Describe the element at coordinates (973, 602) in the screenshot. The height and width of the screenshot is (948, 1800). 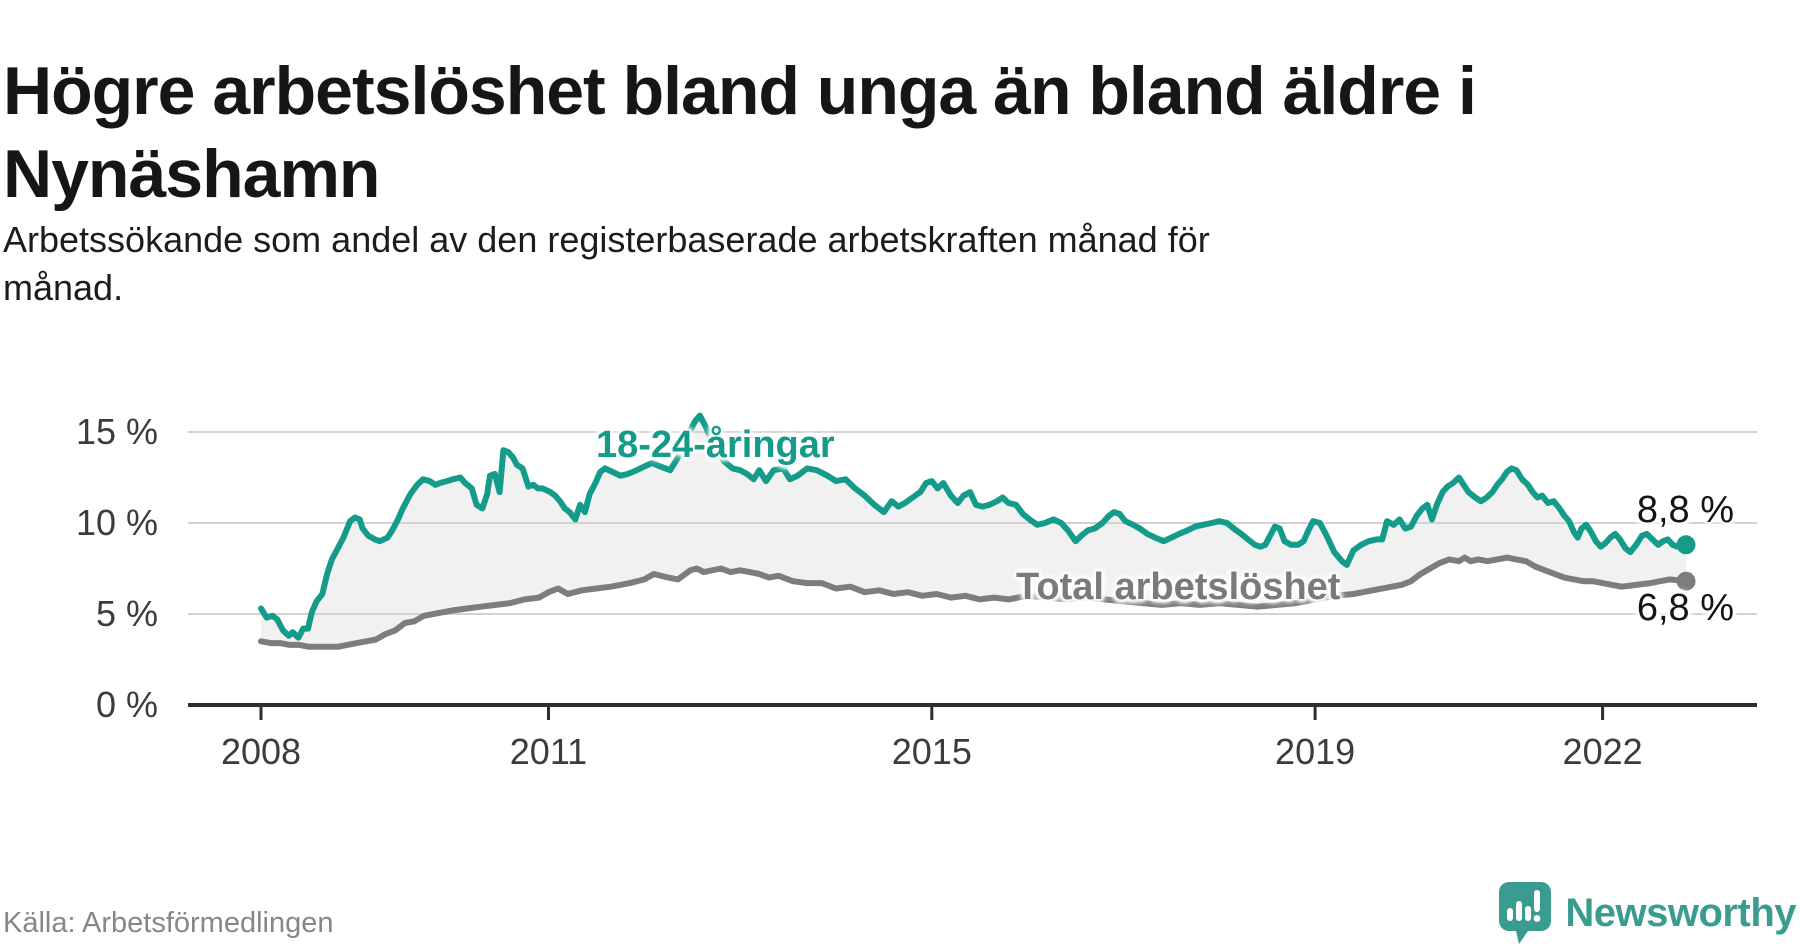
I see `series-line-total` at that location.